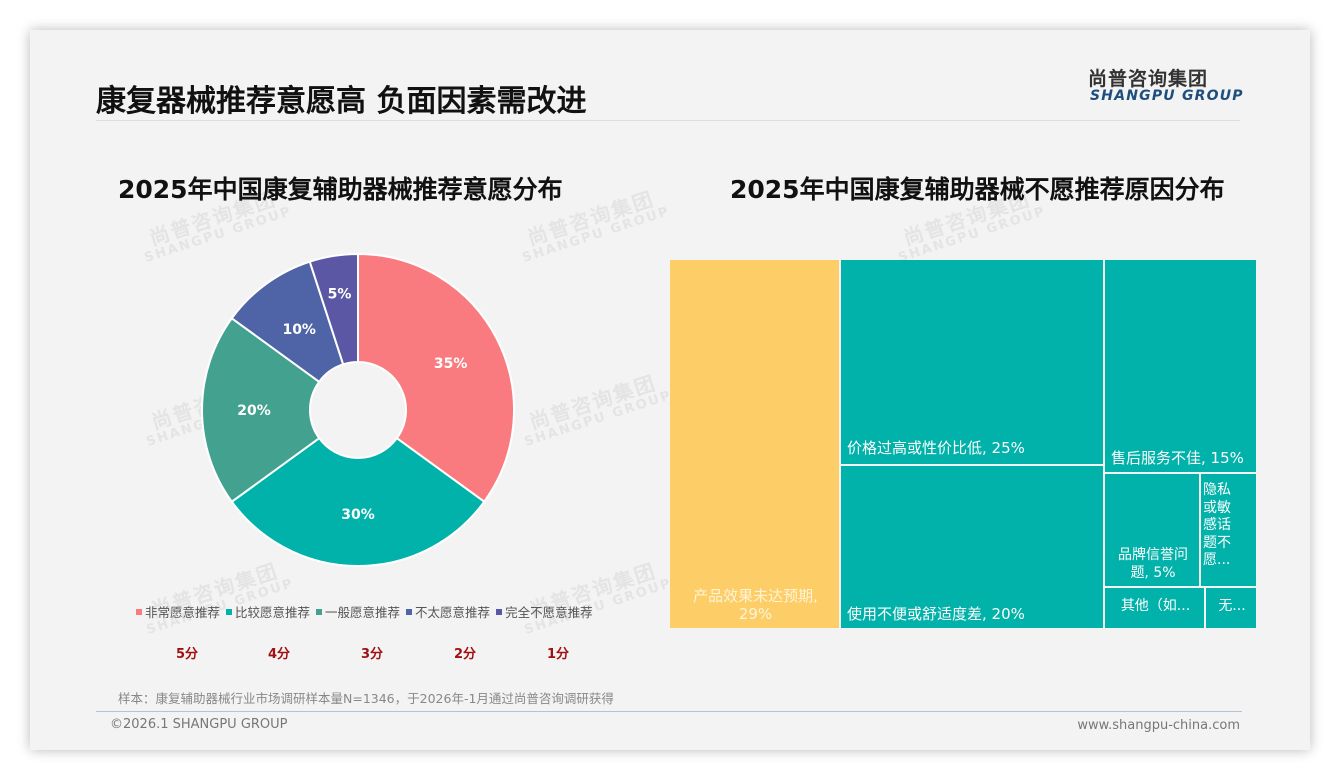 This screenshot has height=780, width=1340. Describe the element at coordinates (1148, 79) in the screenshot. I see `logo-chinese: 尚普咨询集团` at that location.